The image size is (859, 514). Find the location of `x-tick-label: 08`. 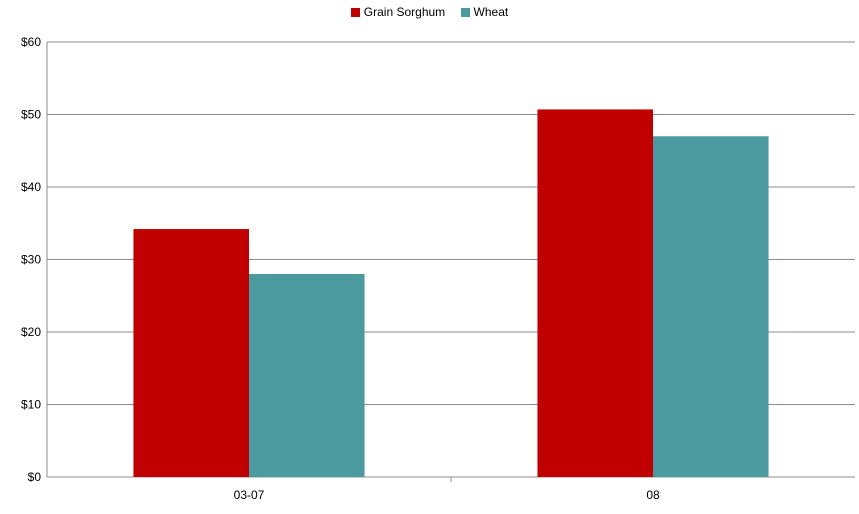

x-tick-label: 08 is located at coordinates (653, 495).